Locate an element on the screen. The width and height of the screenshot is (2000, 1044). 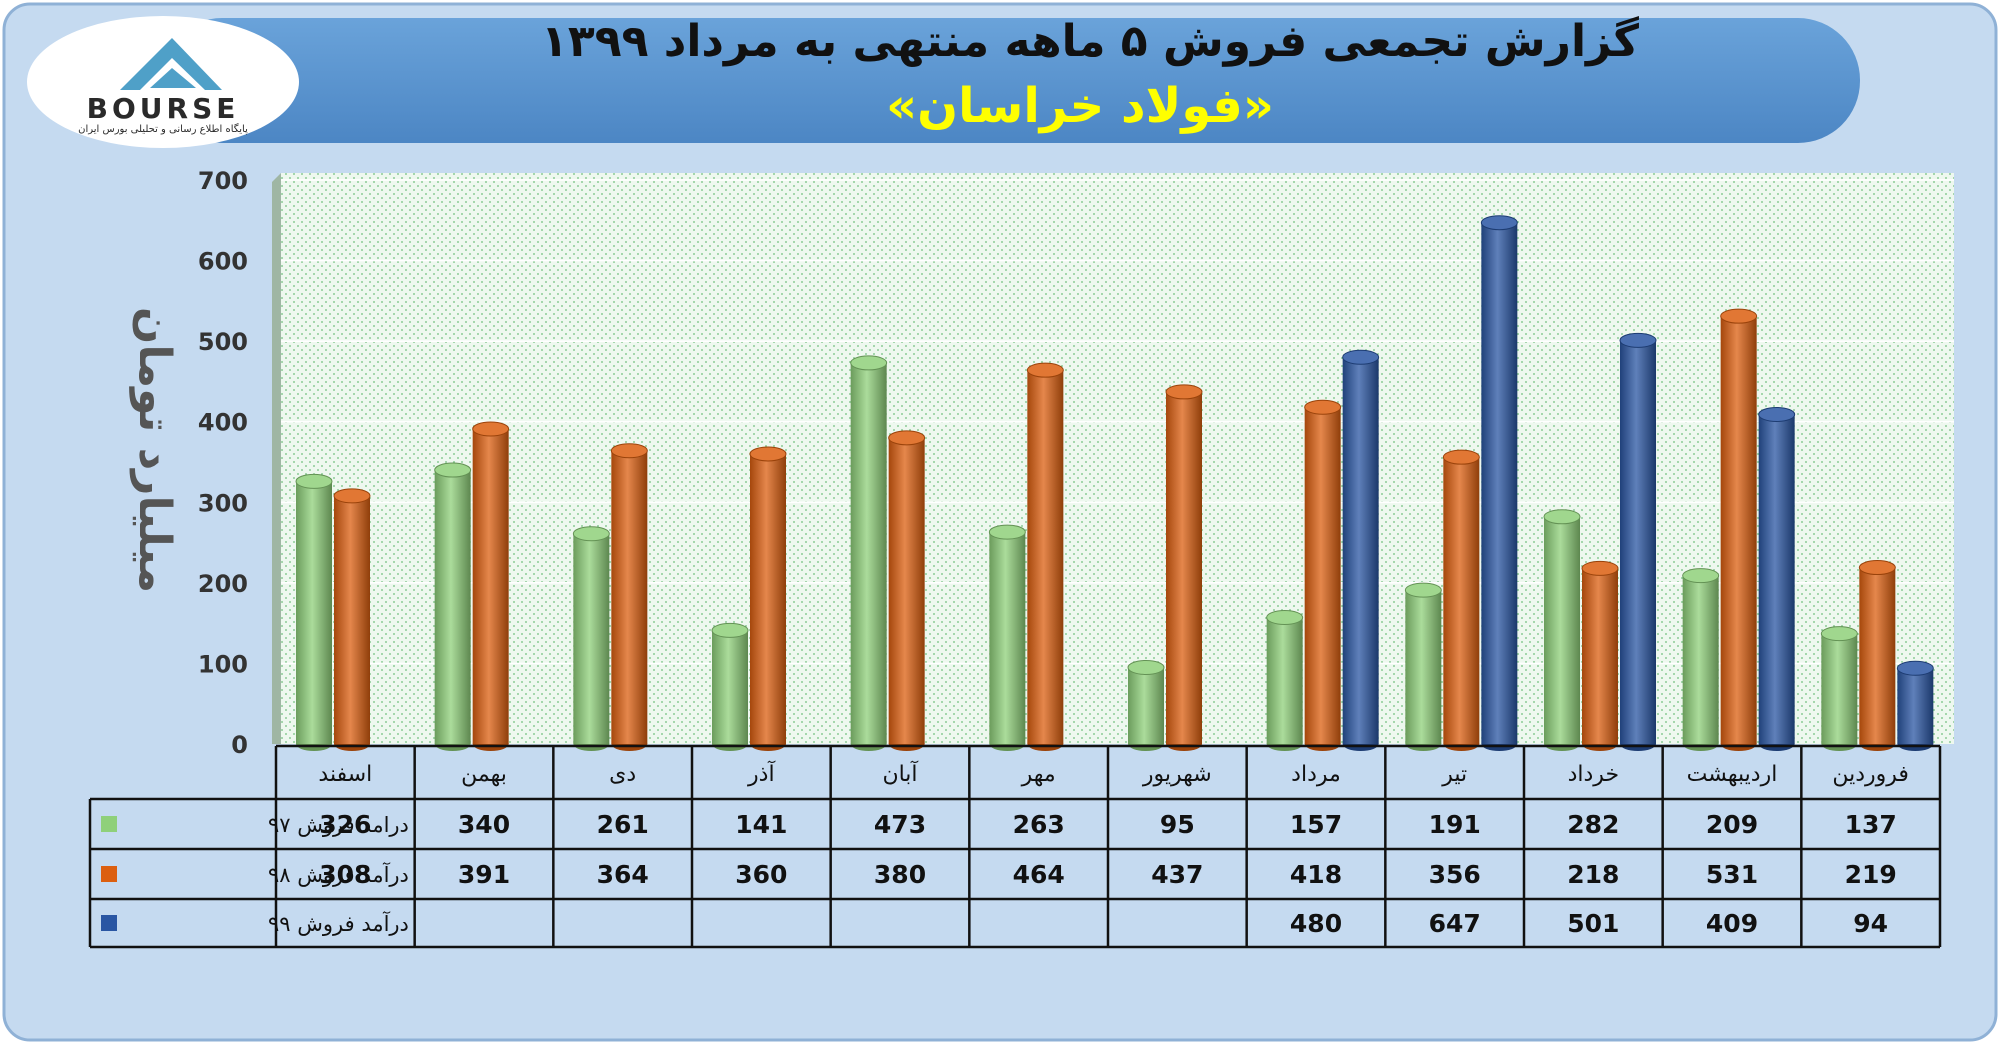
data-cell: 191 is located at coordinates (1455, 824).